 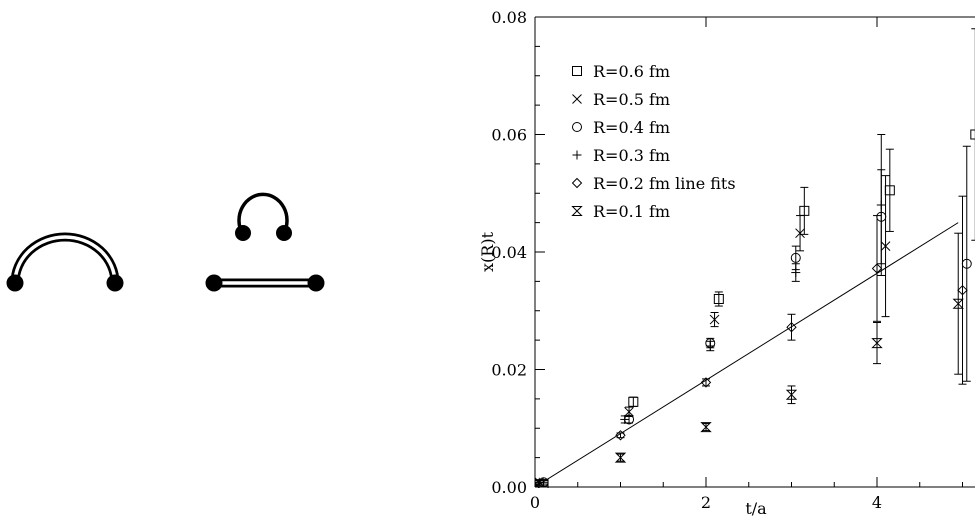 I want to click on loop-right-dot, so click(x=284, y=233).